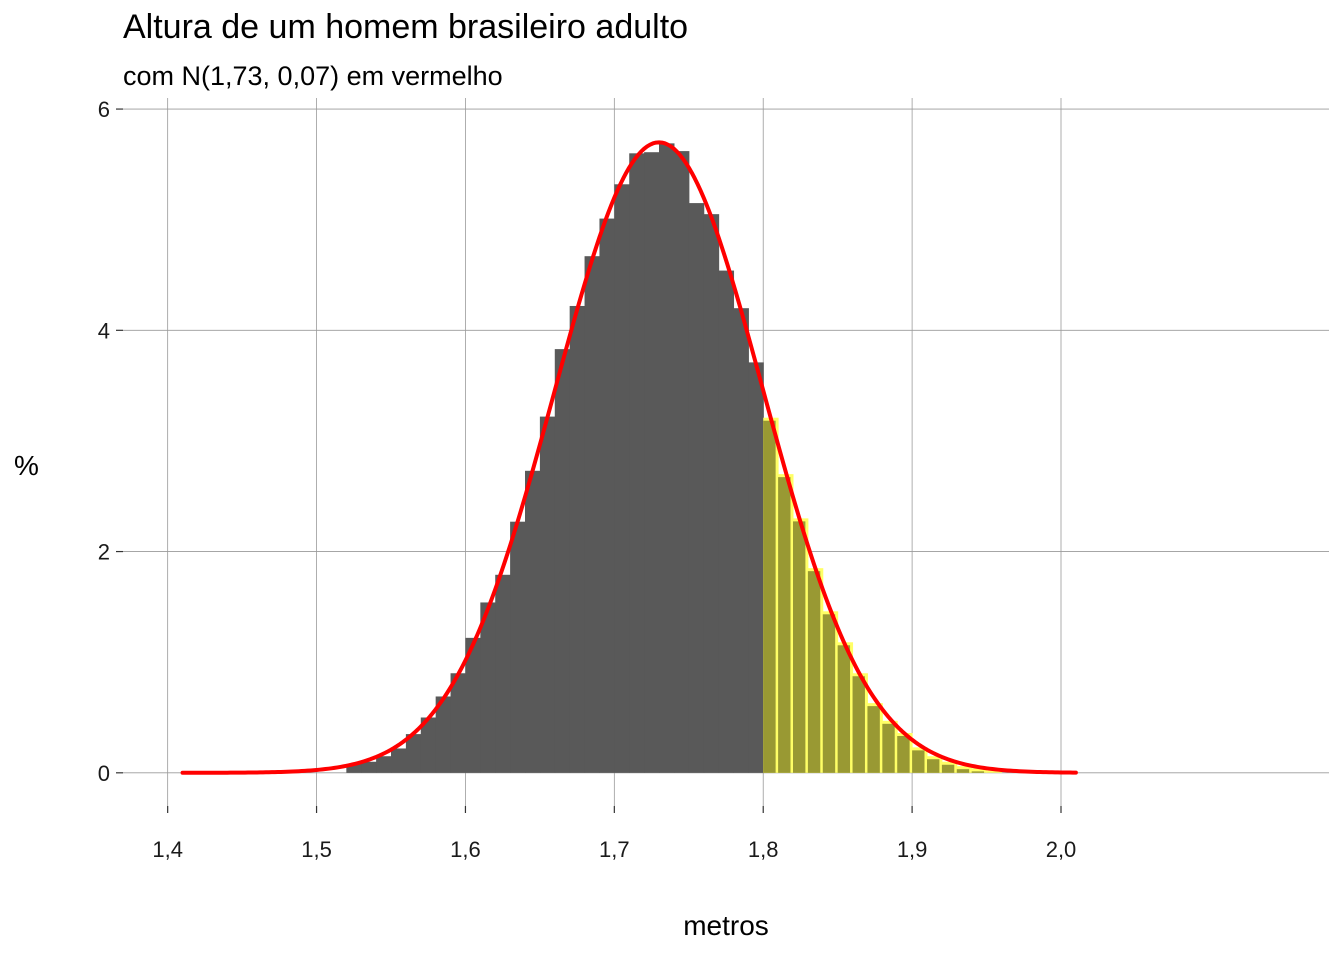 The width and height of the screenshot is (1344, 960). Describe the element at coordinates (465, 849) in the screenshot. I see `x-tick-label: 1,6` at that location.